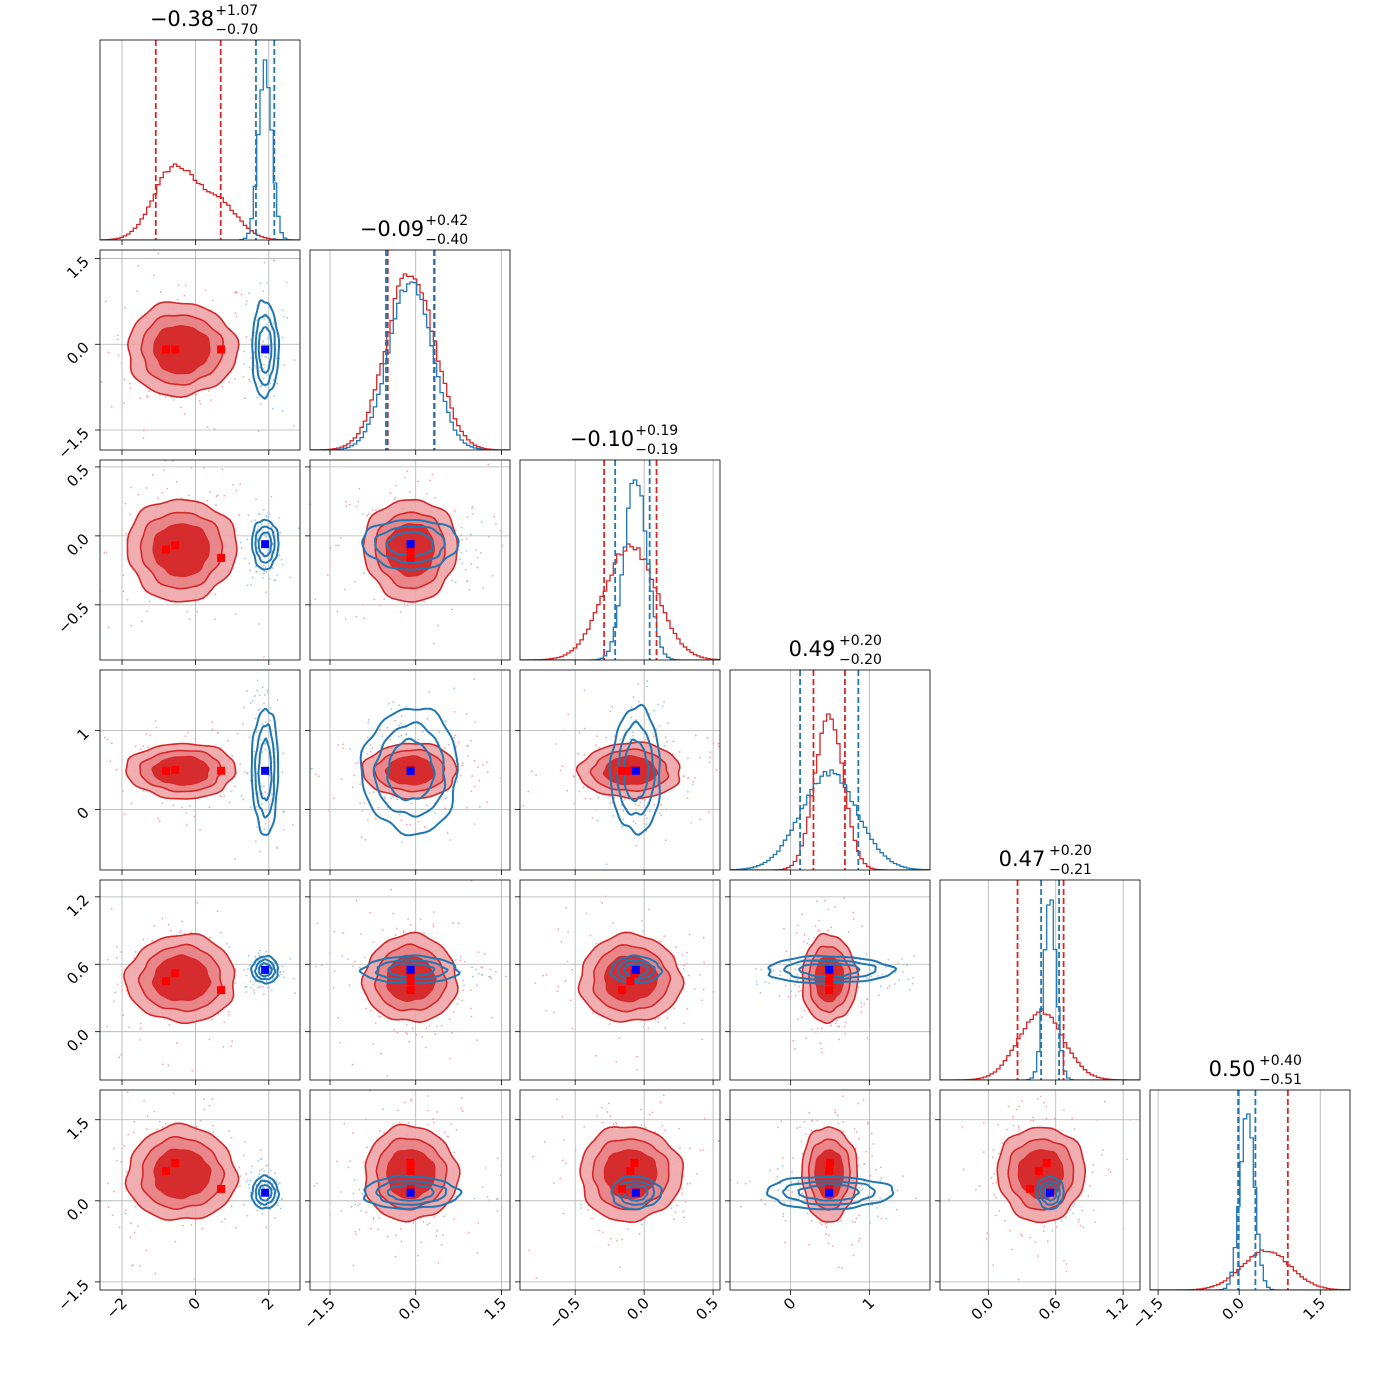  Describe the element at coordinates (166, 549) in the screenshot. I see `truth-marker-red` at that location.